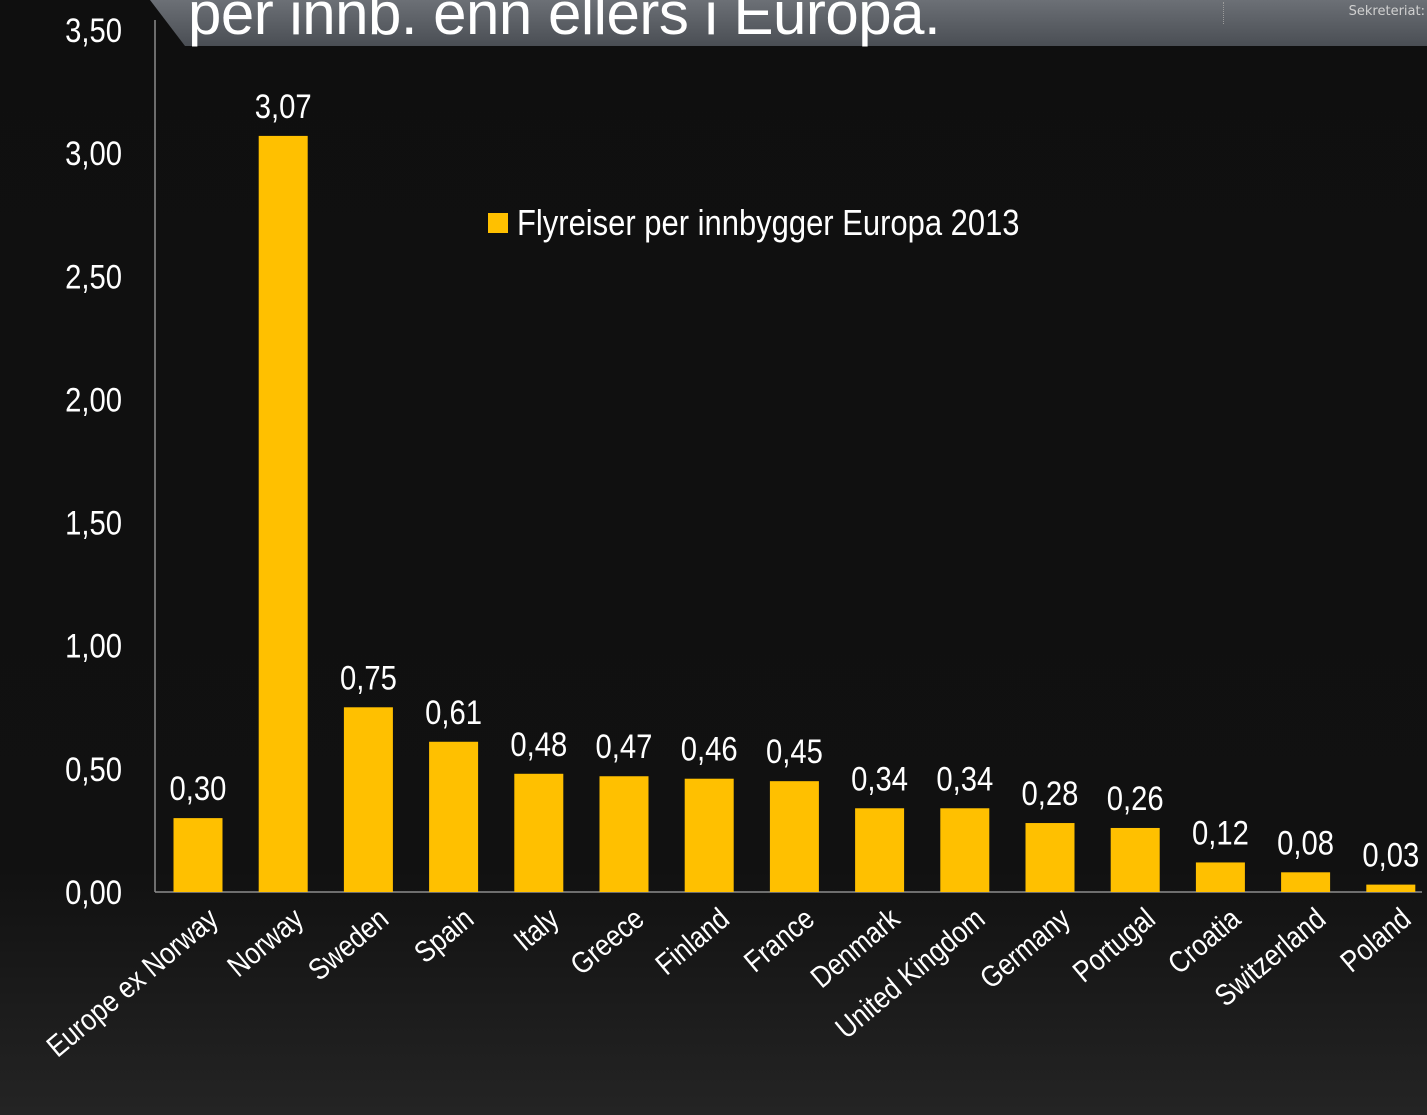 The height and width of the screenshot is (1115, 1427). I want to click on data-label: 0,28, so click(1050, 793).